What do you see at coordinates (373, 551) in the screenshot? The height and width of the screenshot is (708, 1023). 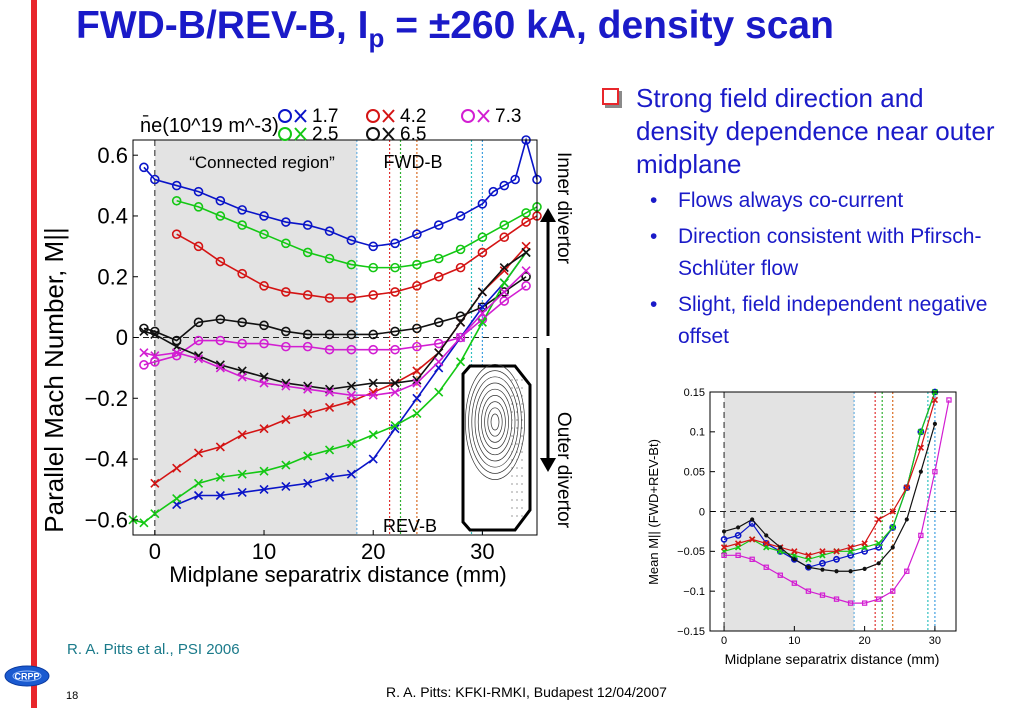 I see `x-tick-label: 20` at bounding box center [373, 551].